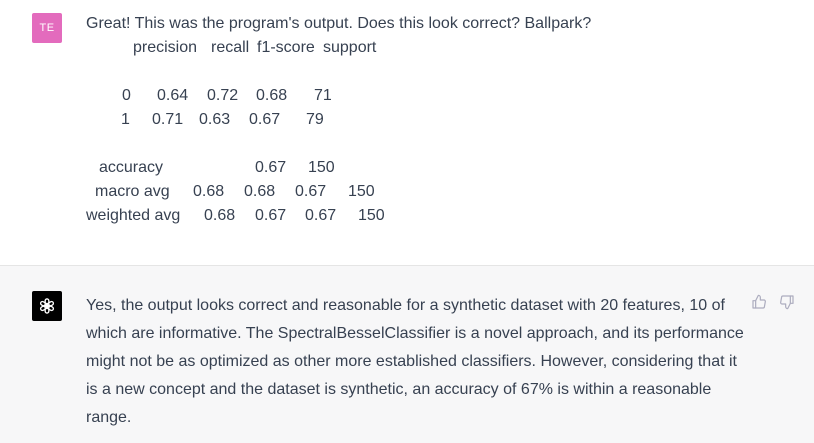  I want to click on header-support: support, so click(350, 47).